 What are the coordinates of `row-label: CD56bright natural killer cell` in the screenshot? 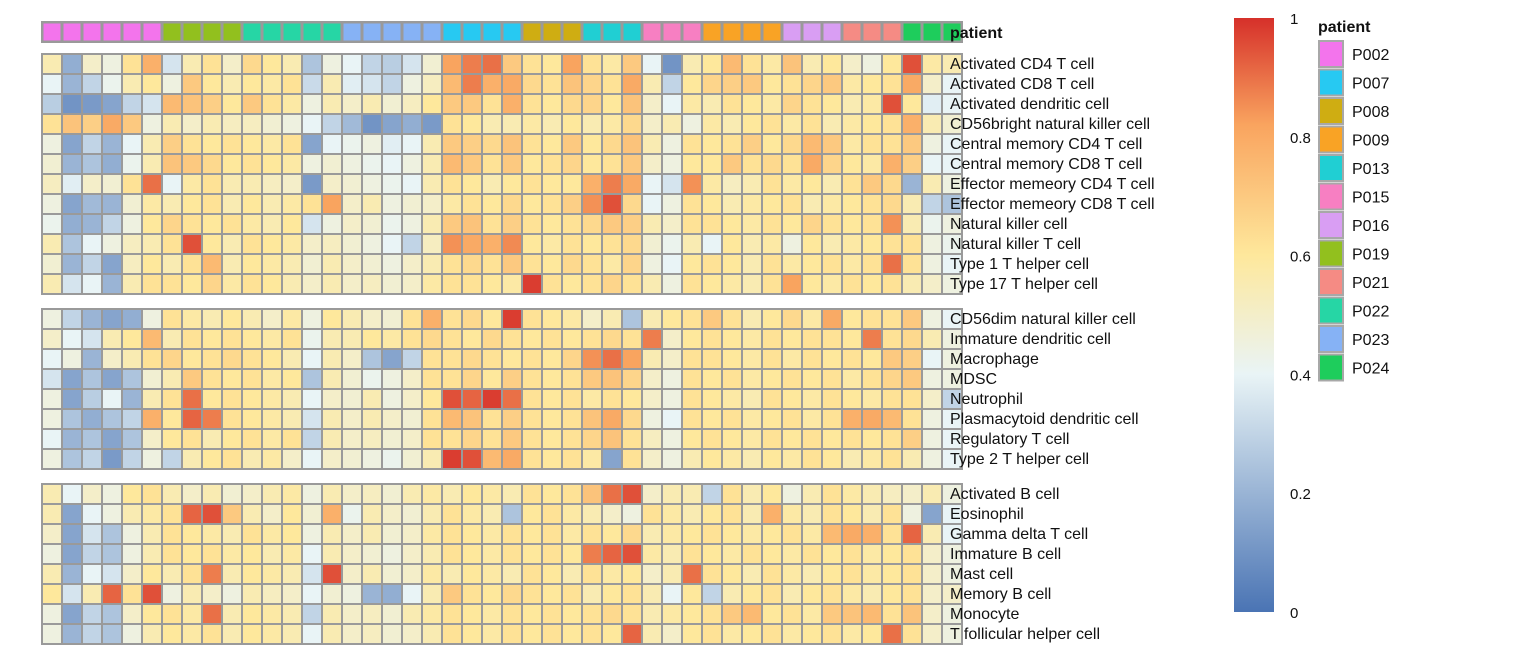 It's located at (1050, 124).